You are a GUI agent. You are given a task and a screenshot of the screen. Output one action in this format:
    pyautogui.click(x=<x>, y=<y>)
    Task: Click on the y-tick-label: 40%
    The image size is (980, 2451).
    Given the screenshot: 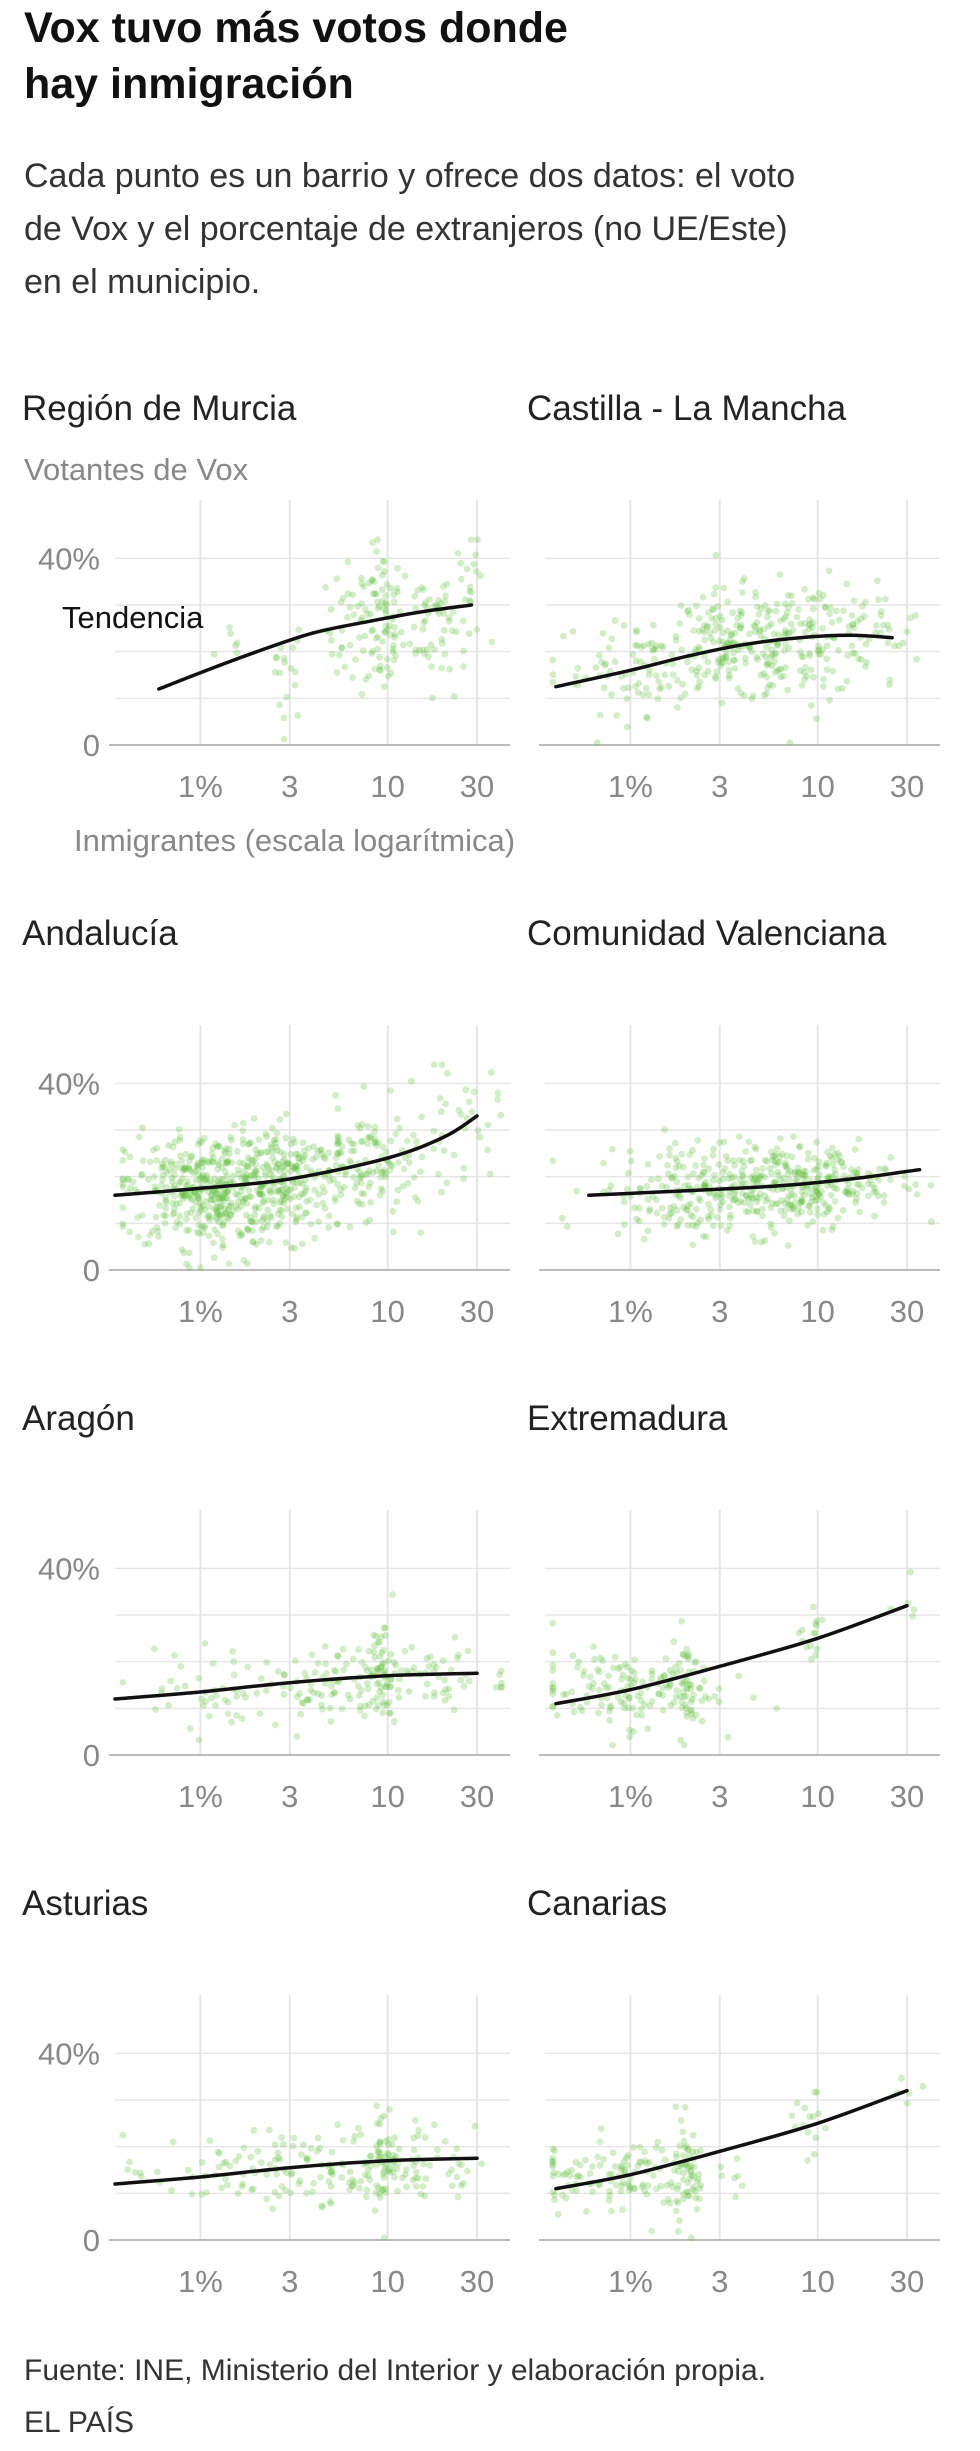 What is the action you would take?
    pyautogui.click(x=69, y=558)
    